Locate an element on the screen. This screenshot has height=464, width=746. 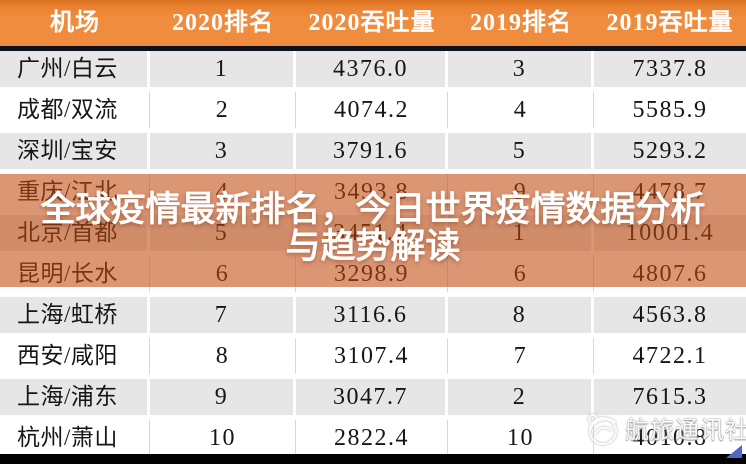
headline-line-2: 与趋势解读 is located at coordinates (373, 246).